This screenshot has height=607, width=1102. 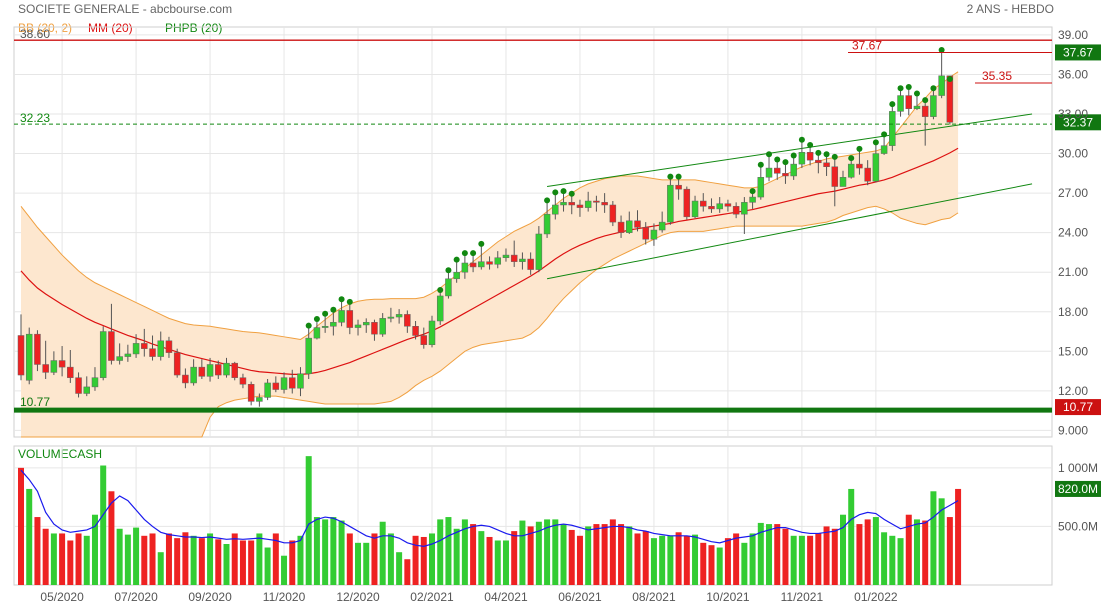 What do you see at coordinates (1078, 122) in the screenshot?
I see `price-tag-label: 32.37` at bounding box center [1078, 122].